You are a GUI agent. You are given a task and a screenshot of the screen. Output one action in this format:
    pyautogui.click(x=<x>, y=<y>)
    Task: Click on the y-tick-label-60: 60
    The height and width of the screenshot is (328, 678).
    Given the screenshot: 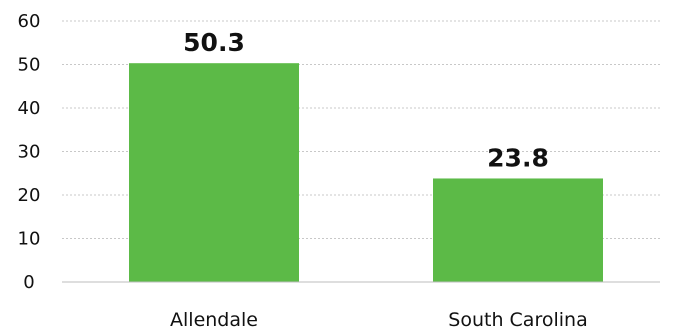 What is the action you would take?
    pyautogui.click(x=29, y=21)
    